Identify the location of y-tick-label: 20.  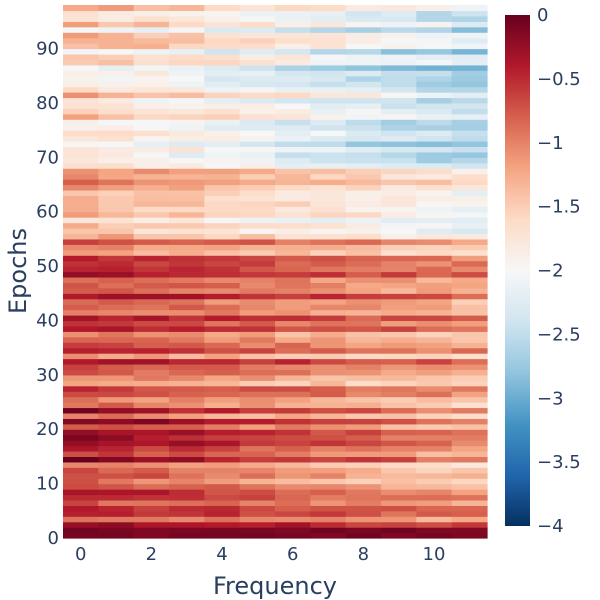
(47, 429).